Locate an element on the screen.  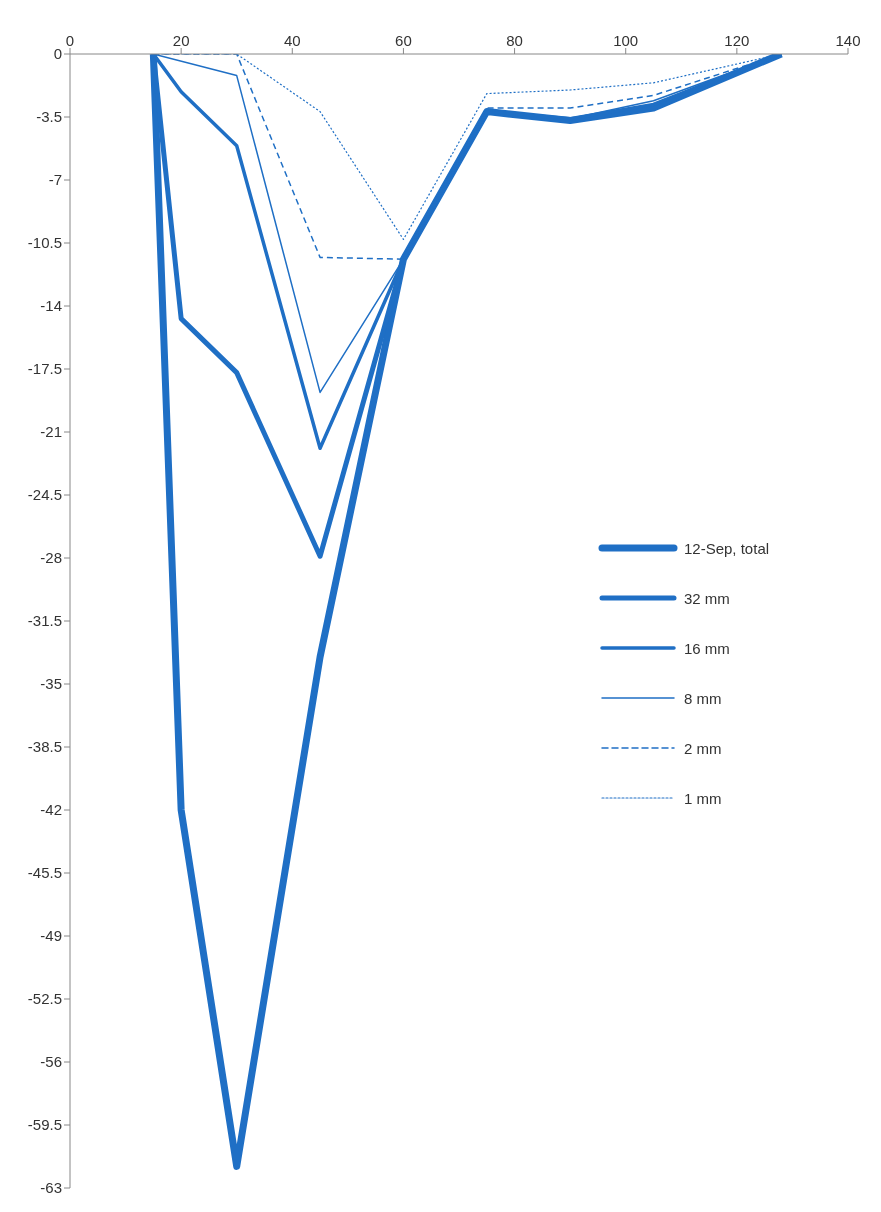
x-tick-label: 120 is located at coordinates (737, 40).